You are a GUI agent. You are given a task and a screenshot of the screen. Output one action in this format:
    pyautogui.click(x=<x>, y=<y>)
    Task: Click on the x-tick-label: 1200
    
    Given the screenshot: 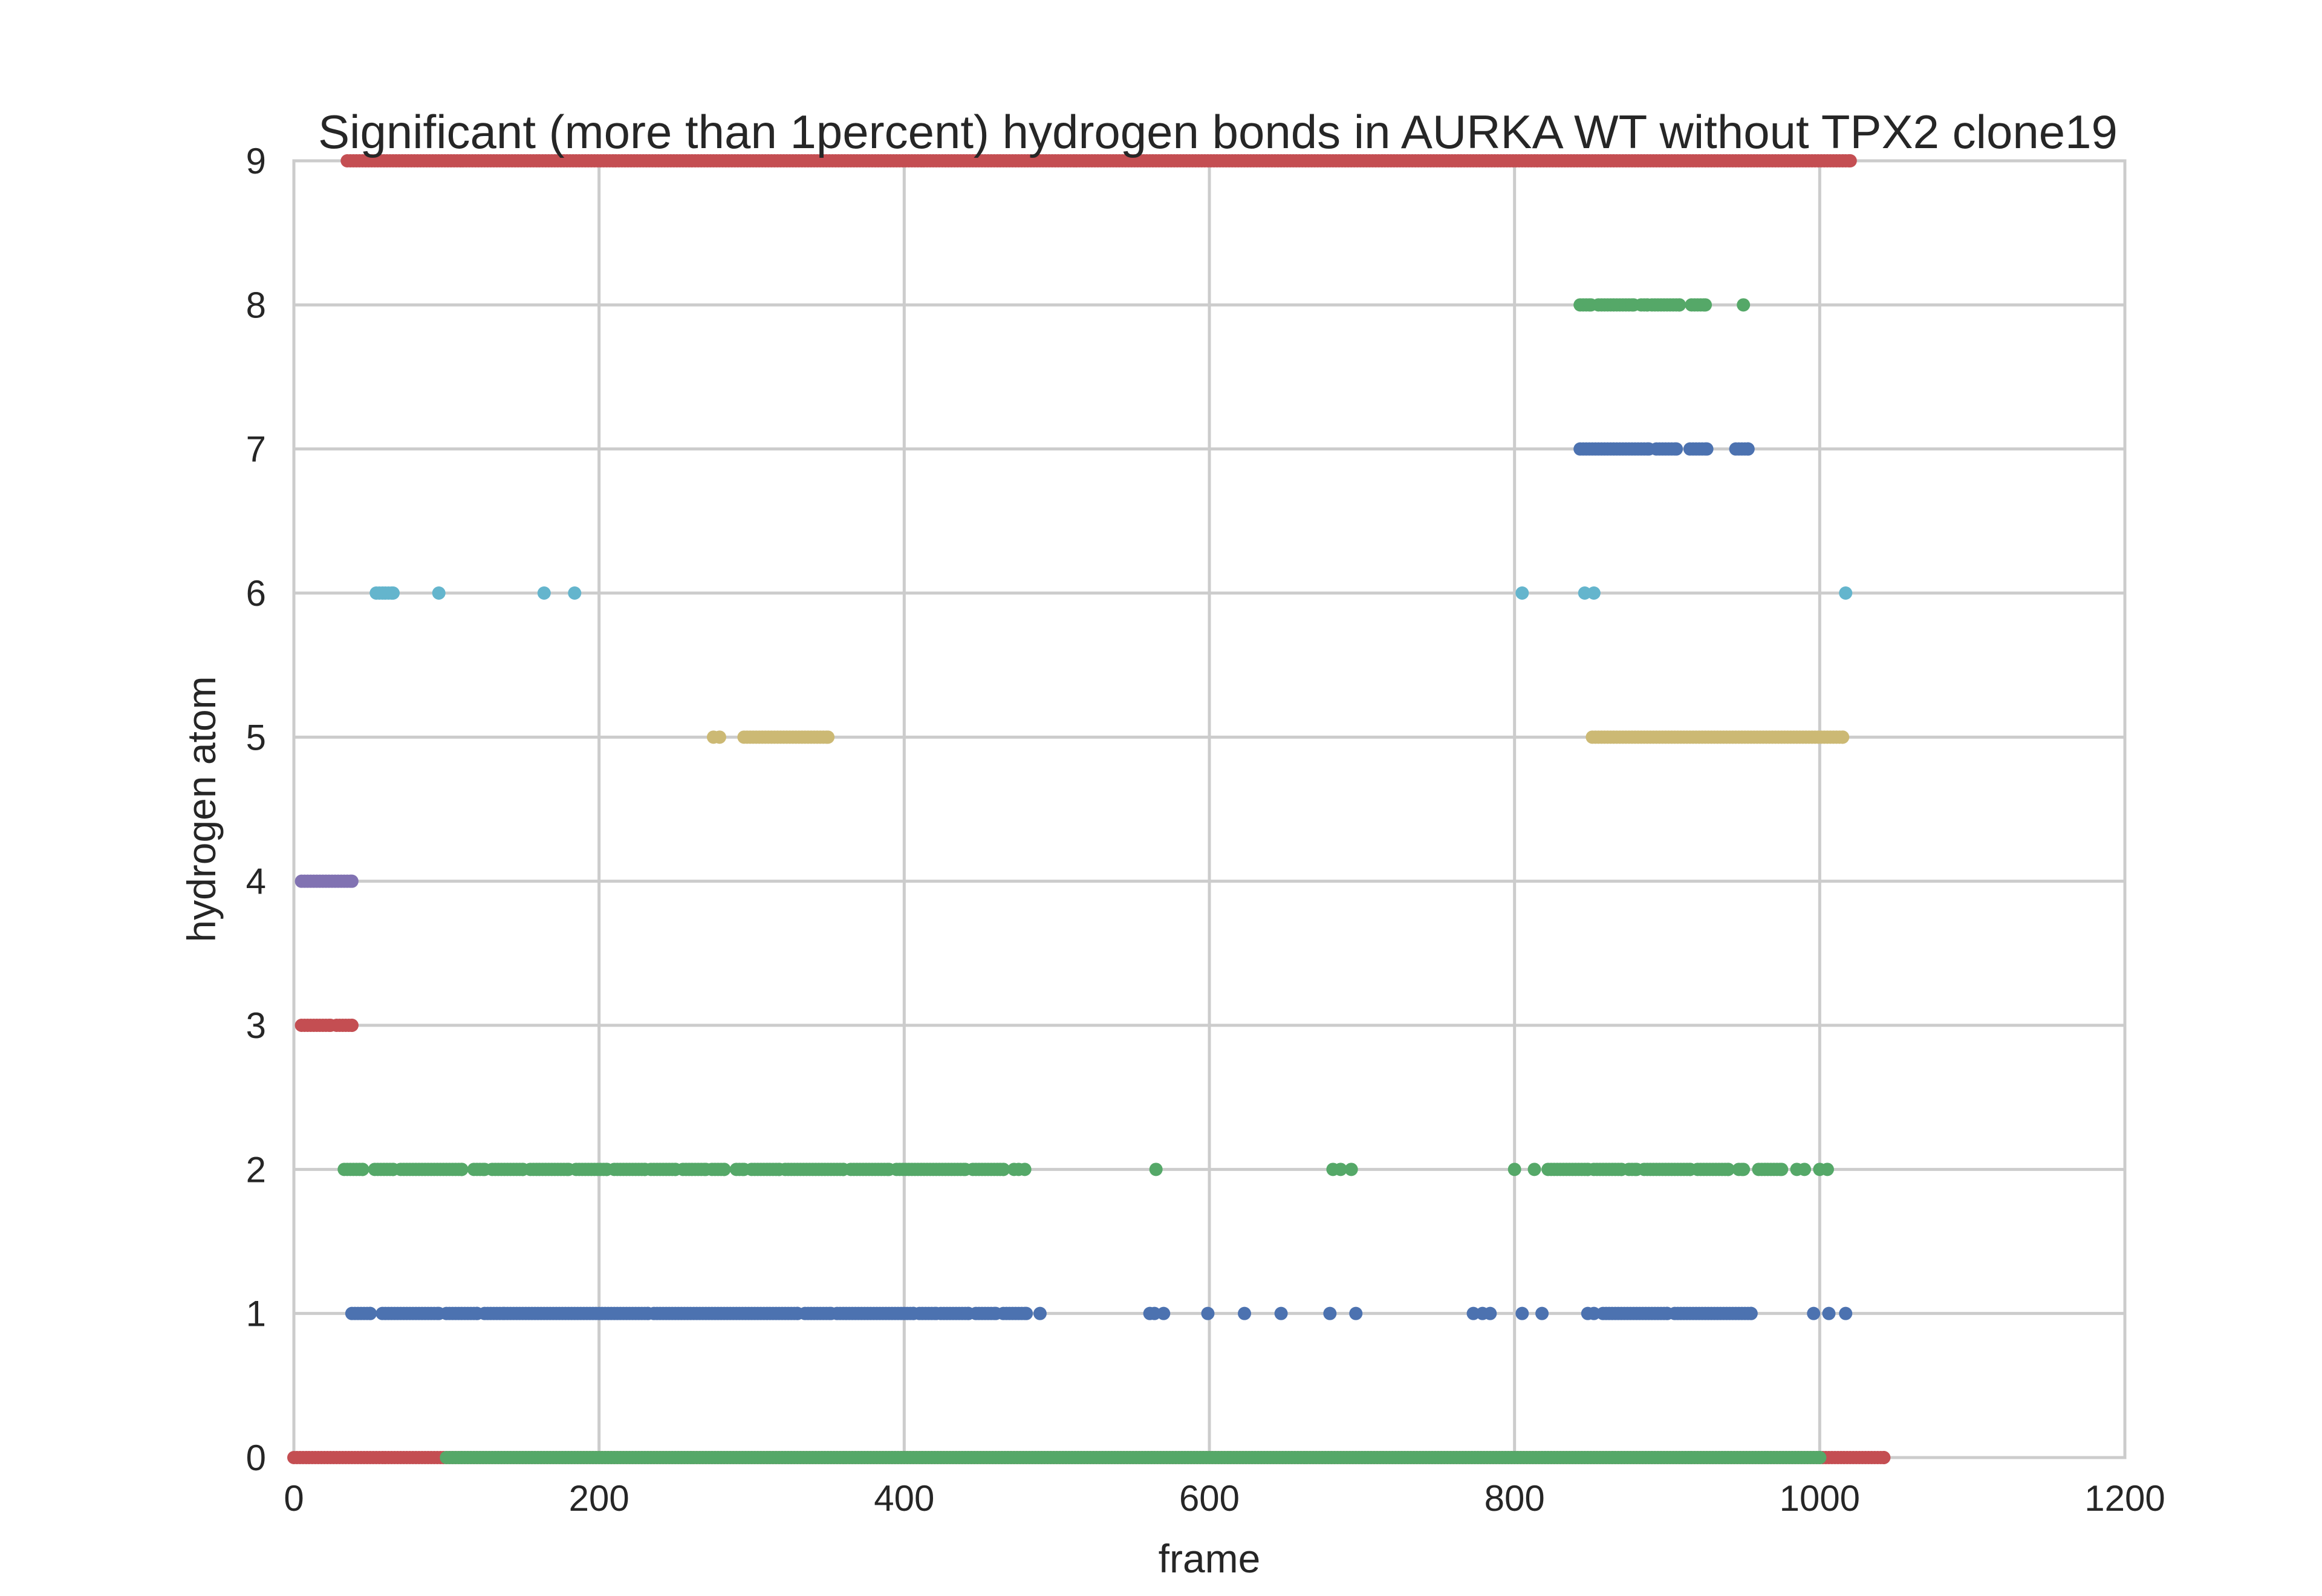 What is the action you would take?
    pyautogui.click(x=2124, y=1498)
    